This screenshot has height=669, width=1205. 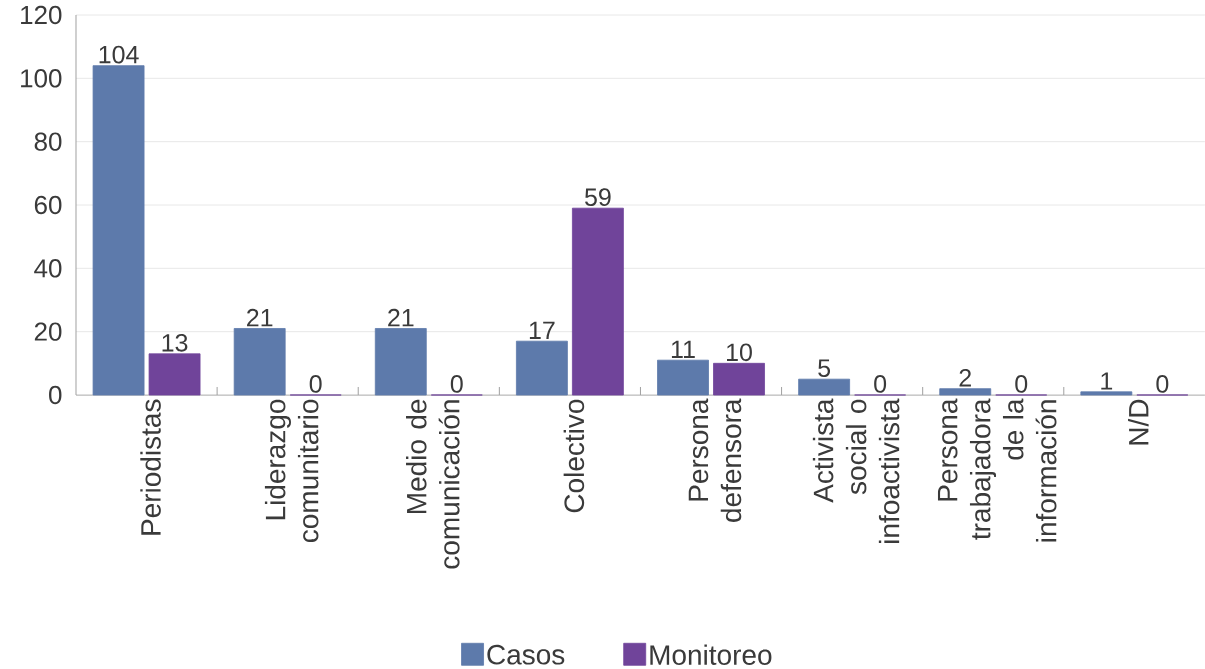 What do you see at coordinates (55, 395) in the screenshot?
I see `y-tick-label: 0` at bounding box center [55, 395].